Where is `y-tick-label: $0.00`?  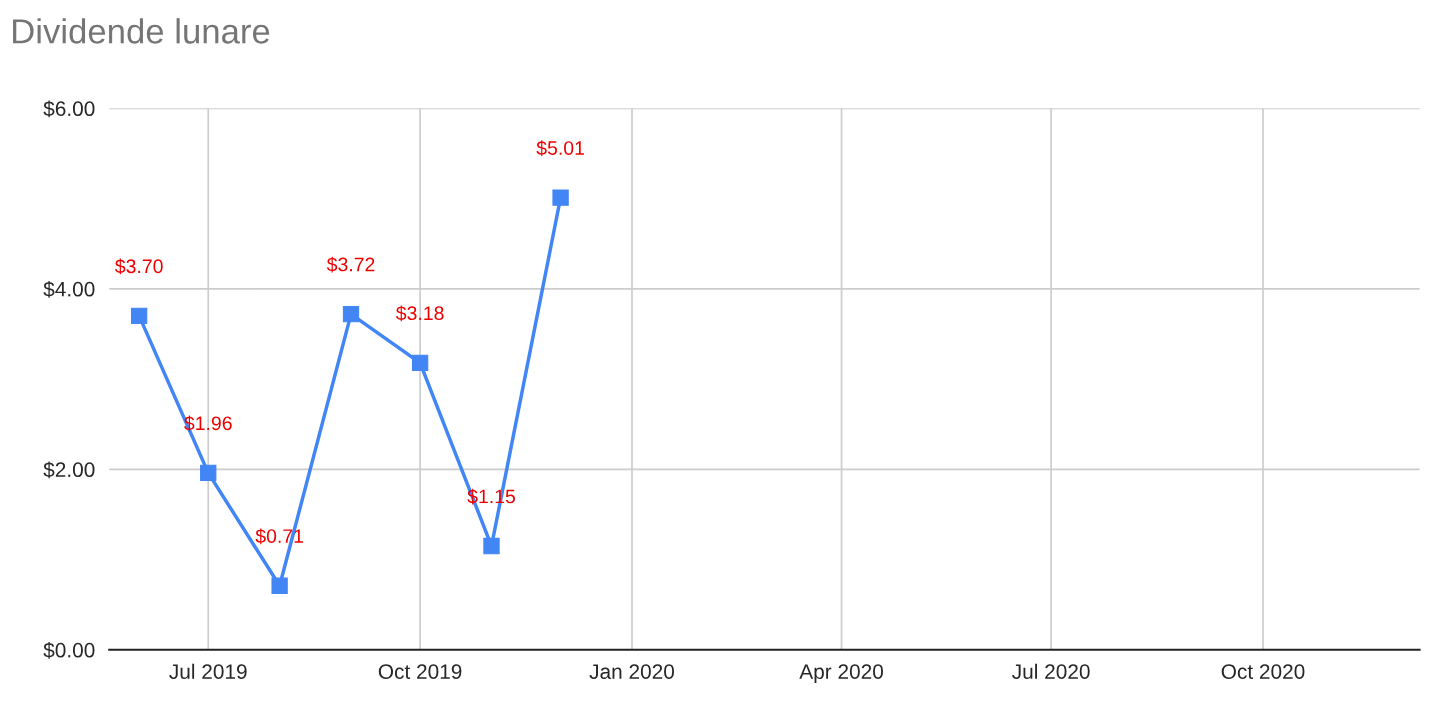 y-tick-label: $0.00 is located at coordinates (69, 650).